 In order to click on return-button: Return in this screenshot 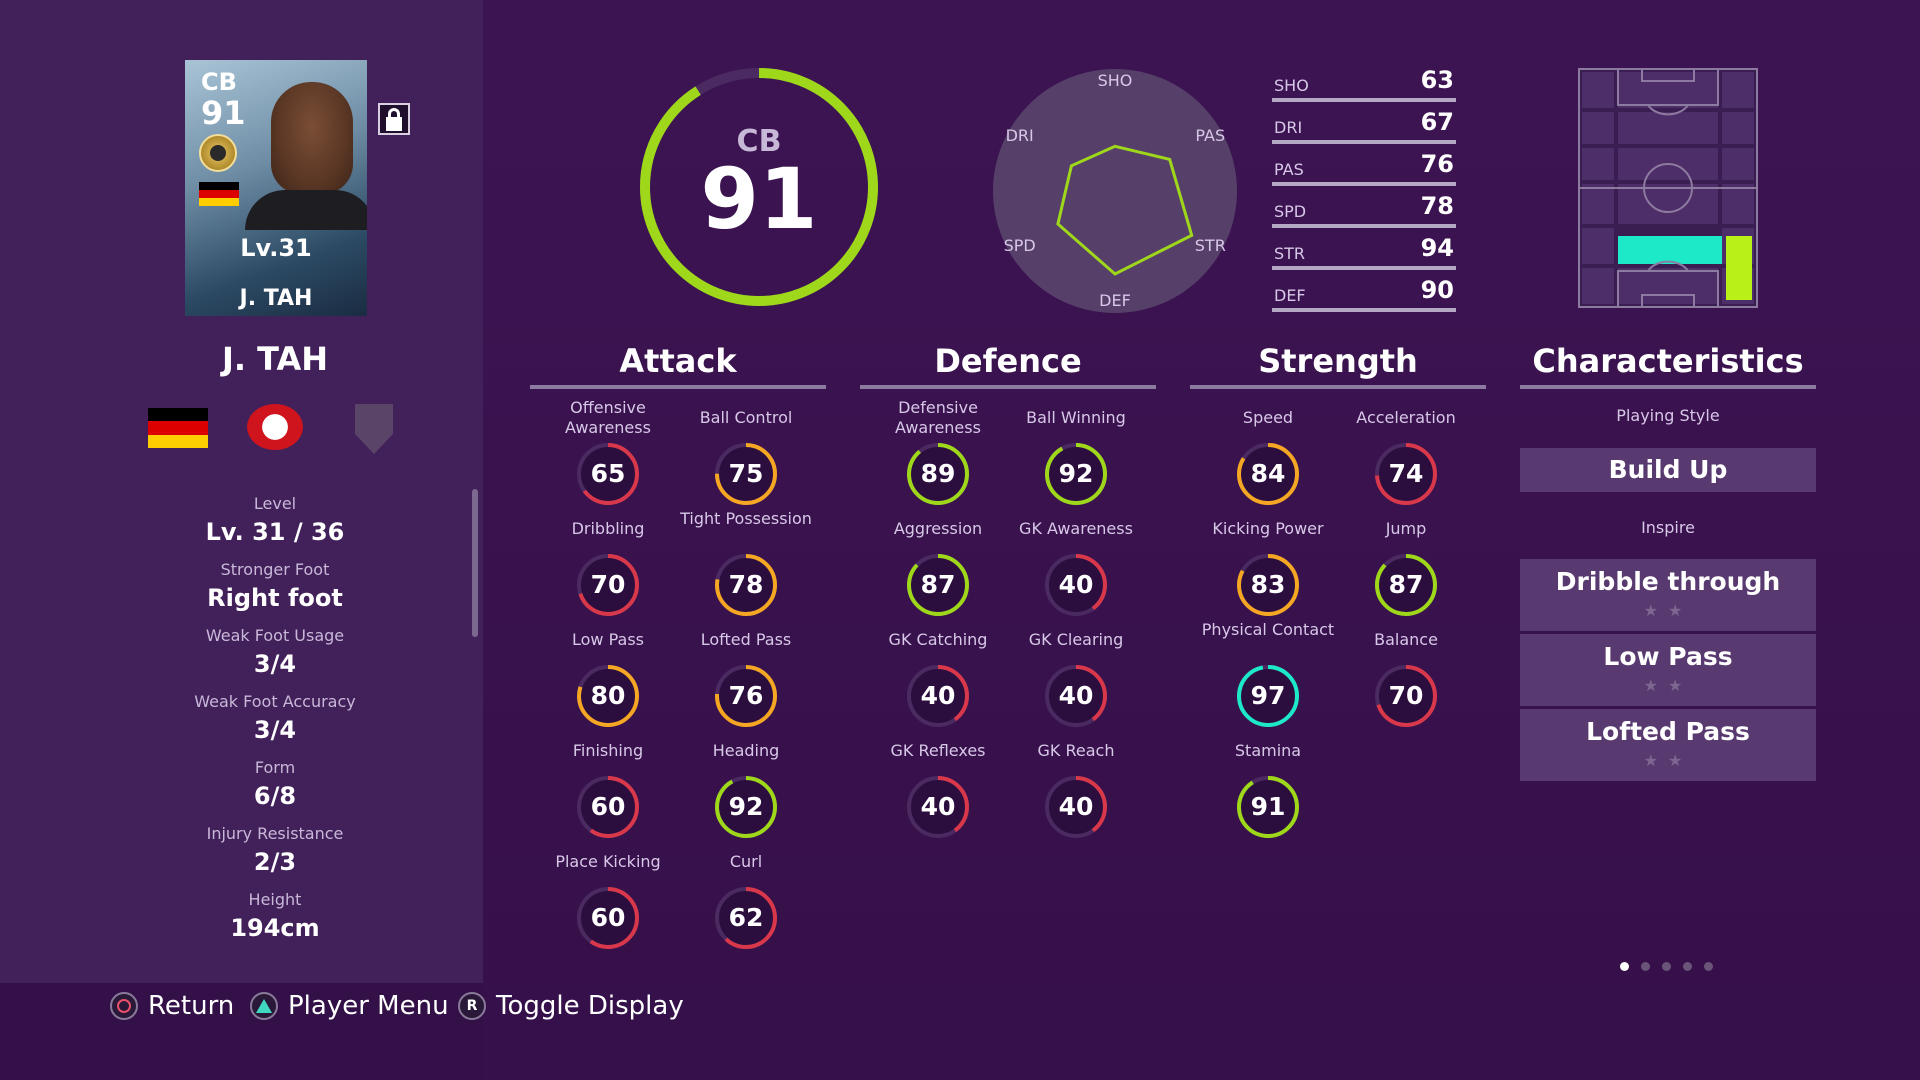, I will do `click(172, 1006)`.